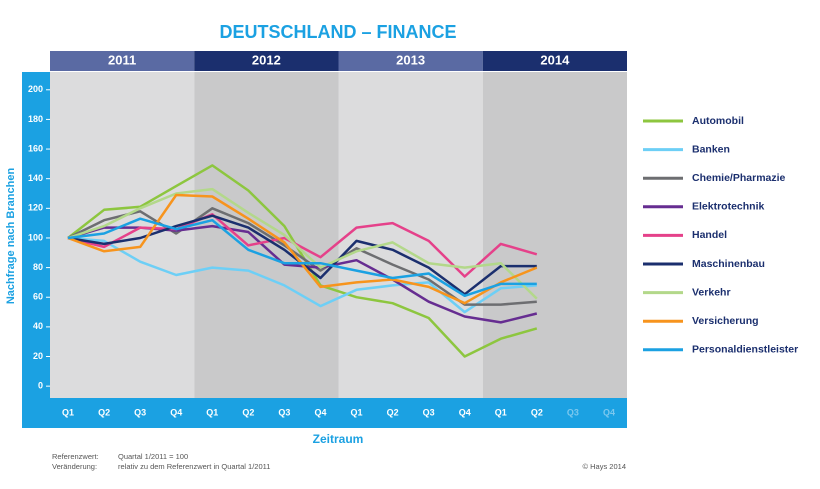  I want to click on year-label: 2013, so click(410, 59).